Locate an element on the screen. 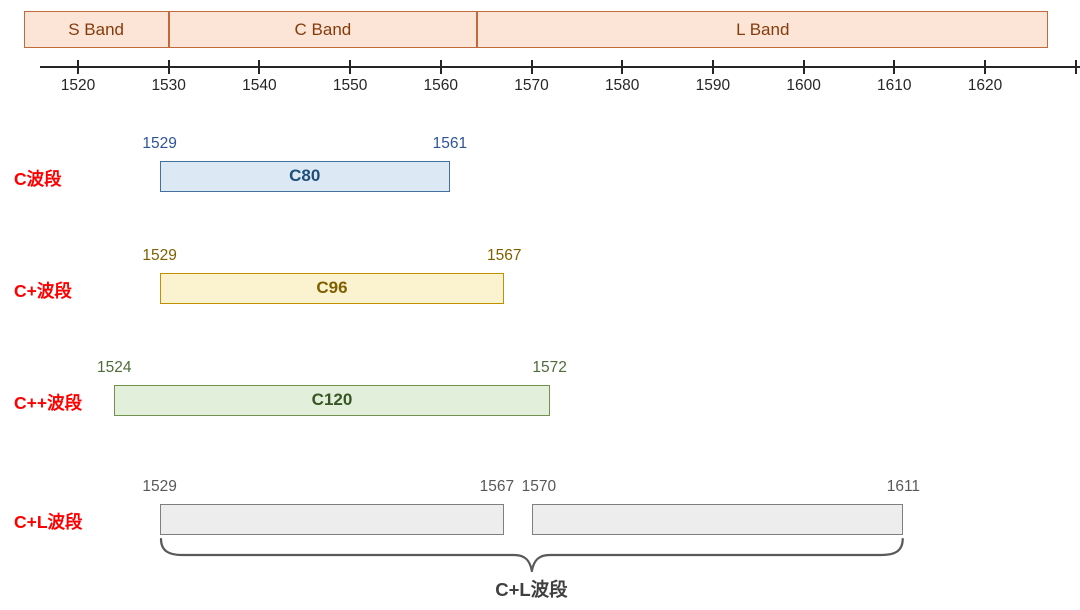 Image resolution: width=1080 pixels, height=610 pixels. range-endpoint-label: 1572 is located at coordinates (549, 367).